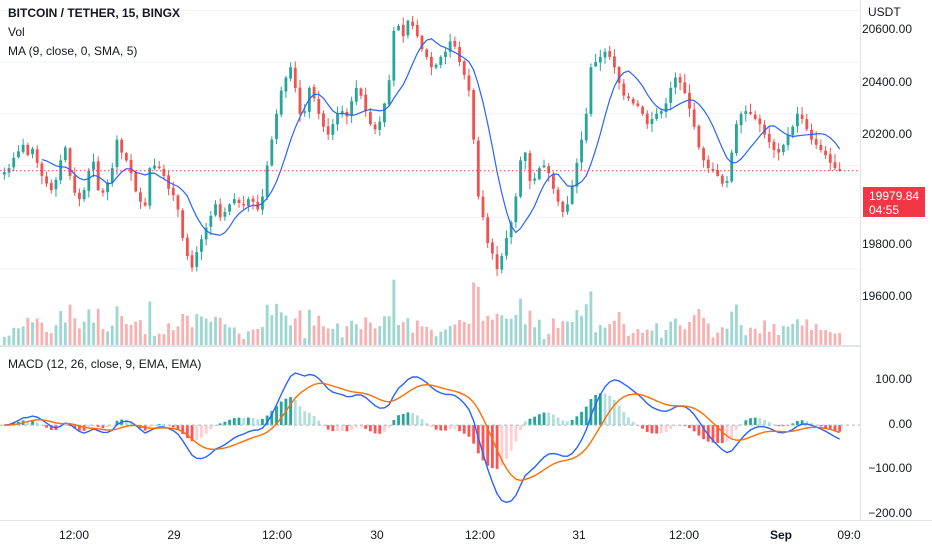 The height and width of the screenshot is (550, 932). What do you see at coordinates (73, 51) in the screenshot?
I see `ma-legend: MA (9, close, 0, SMA, 5)` at bounding box center [73, 51].